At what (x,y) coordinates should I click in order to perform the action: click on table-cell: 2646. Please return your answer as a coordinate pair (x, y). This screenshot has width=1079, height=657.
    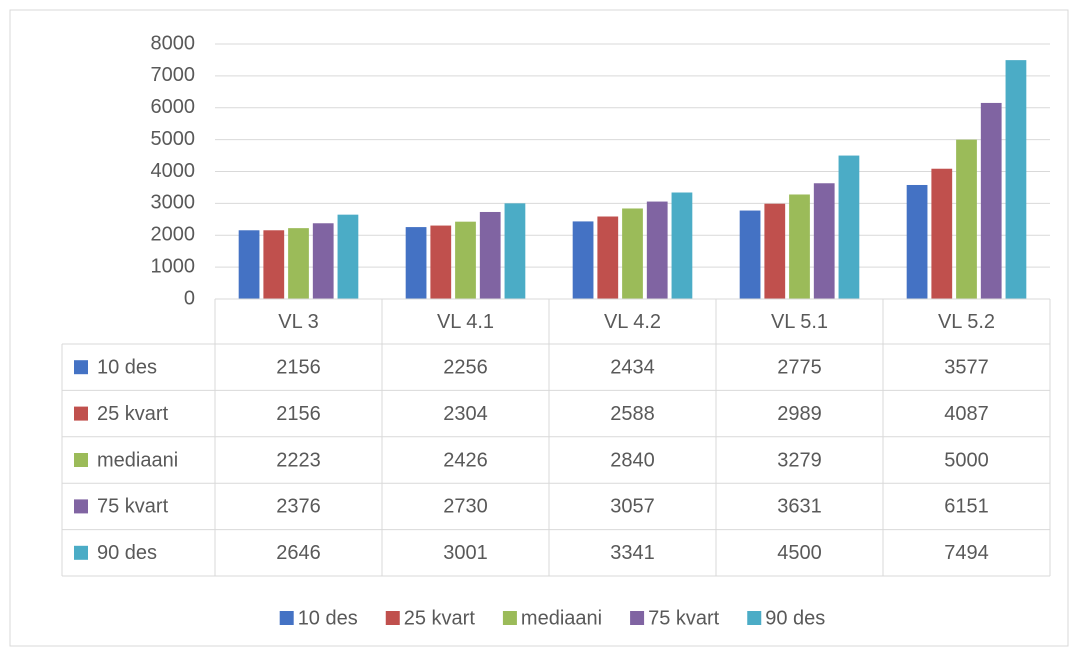
    Looking at the image, I should click on (298, 553).